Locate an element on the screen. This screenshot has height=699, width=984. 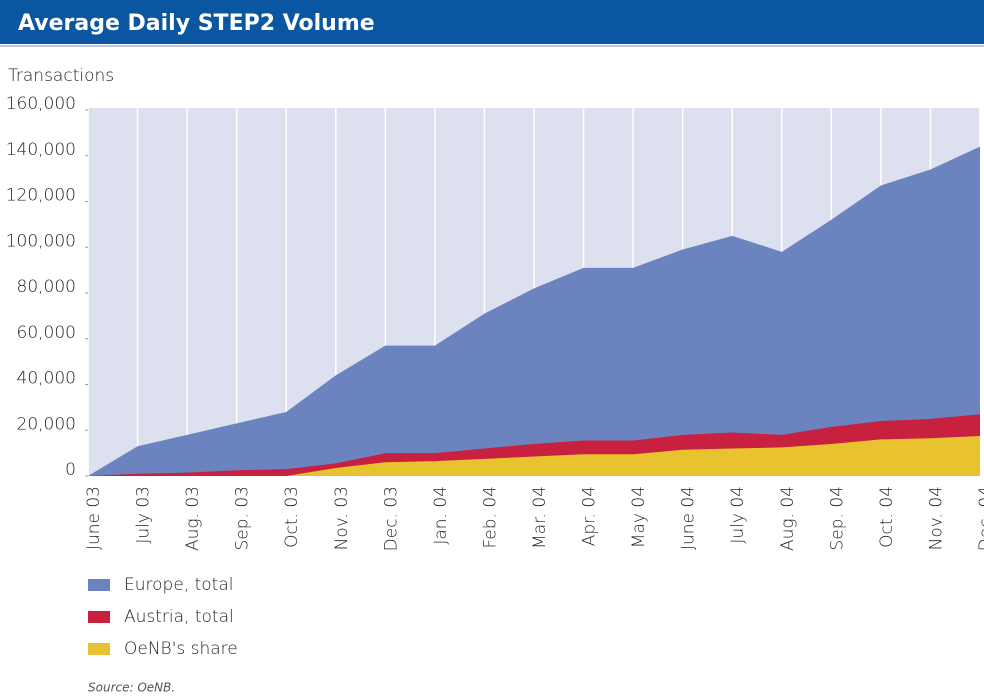
x-tick-label: Apr. 04 is located at coordinates (590, 516).